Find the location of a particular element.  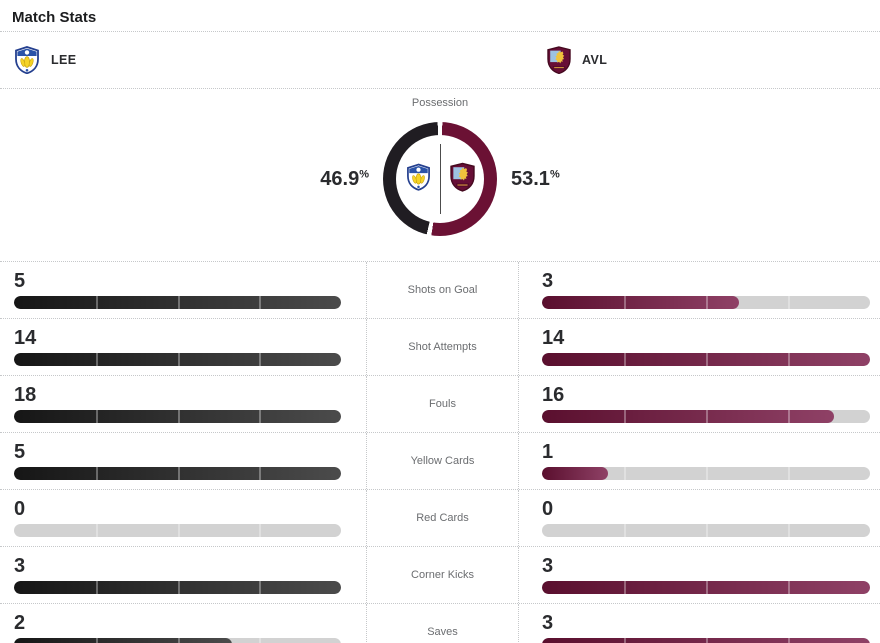

home-possession-value: 46.9% is located at coordinates (303, 179).